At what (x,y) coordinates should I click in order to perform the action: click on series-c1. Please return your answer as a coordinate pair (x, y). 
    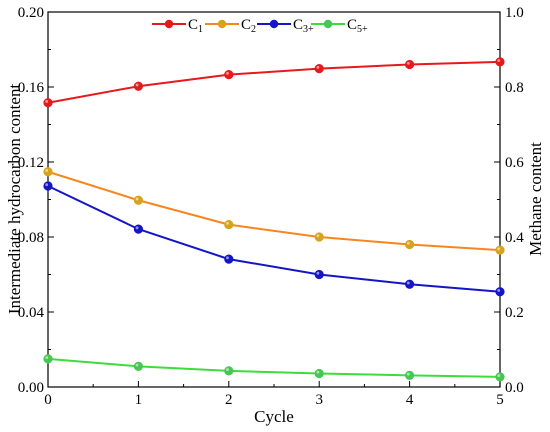
    Looking at the image, I should click on (274, 82).